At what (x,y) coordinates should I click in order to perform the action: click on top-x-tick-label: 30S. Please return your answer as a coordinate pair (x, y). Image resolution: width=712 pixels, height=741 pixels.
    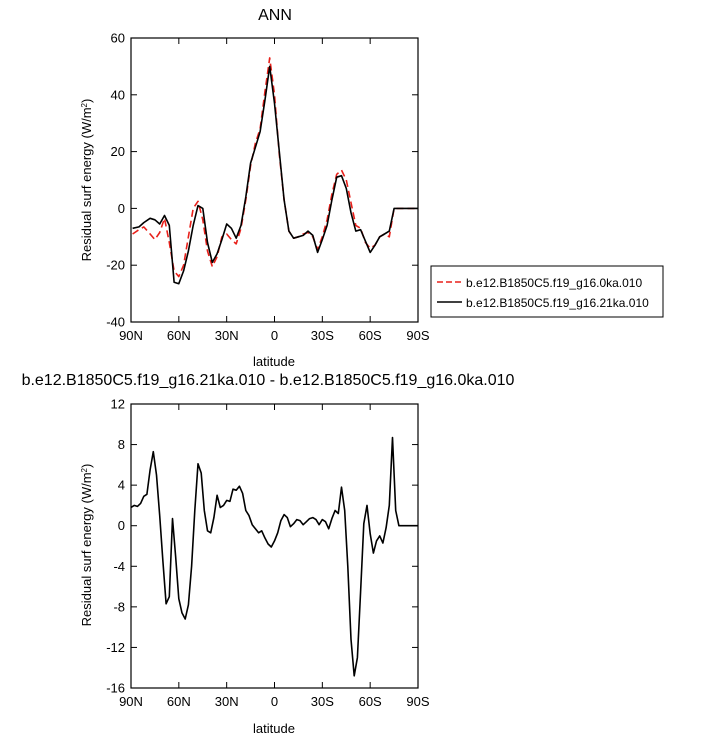
    Looking at the image, I should click on (322, 335).